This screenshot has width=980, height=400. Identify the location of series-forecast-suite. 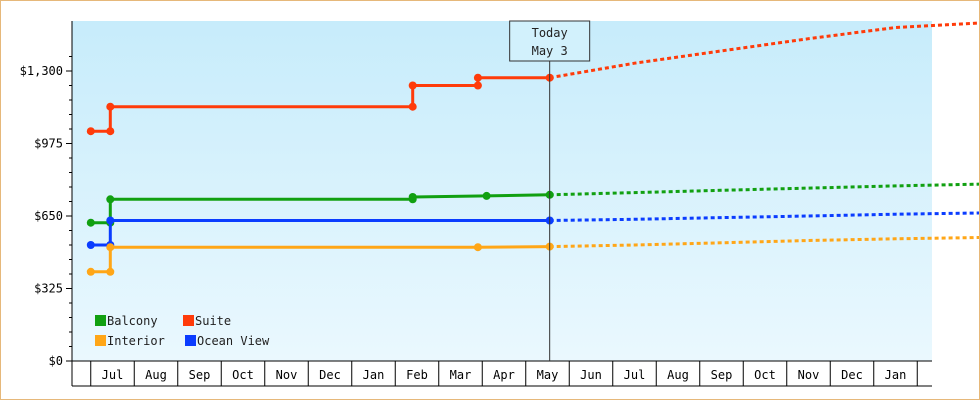
(764, 50).